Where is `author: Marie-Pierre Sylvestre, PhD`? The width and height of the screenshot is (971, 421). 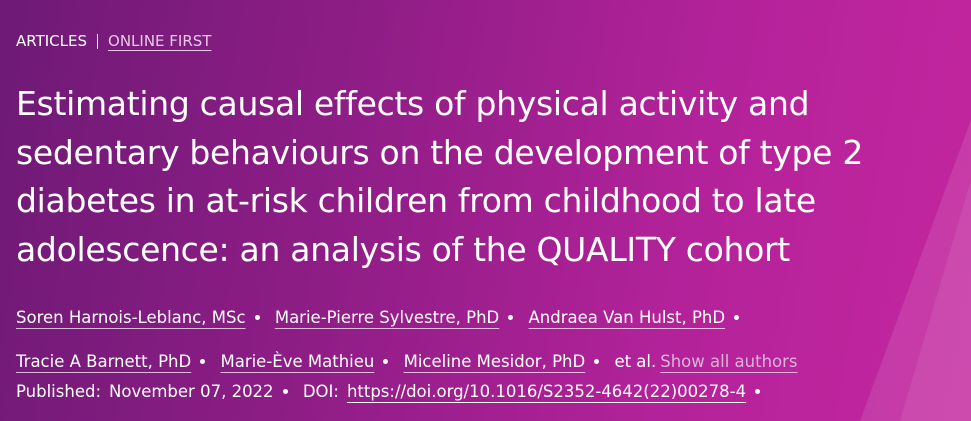 author: Marie-Pierre Sylvestre, PhD is located at coordinates (387, 317).